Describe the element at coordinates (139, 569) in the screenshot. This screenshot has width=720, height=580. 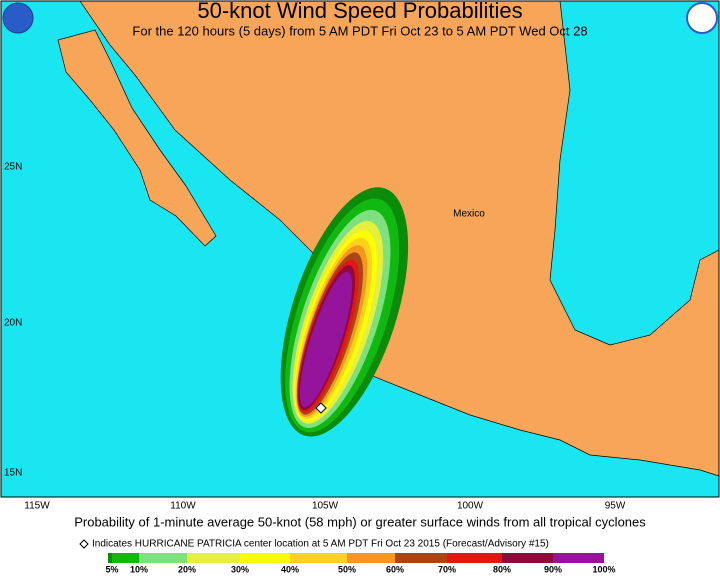
I see `colorbar-label: 10%` at that location.